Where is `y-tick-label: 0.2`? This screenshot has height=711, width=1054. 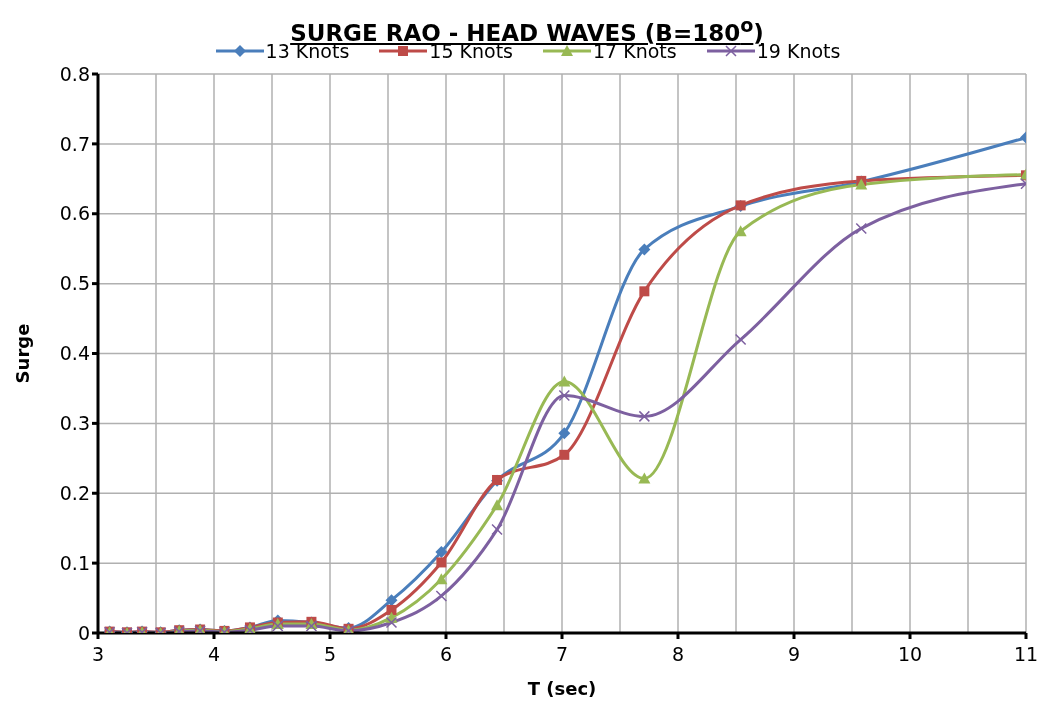
y-tick-label: 0.2 is located at coordinates (74, 492).